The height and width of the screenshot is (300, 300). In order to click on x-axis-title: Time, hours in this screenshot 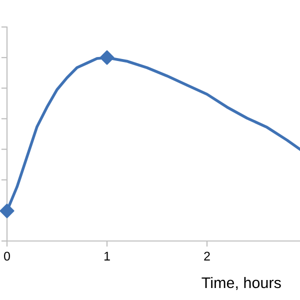, I will do `click(241, 283)`.